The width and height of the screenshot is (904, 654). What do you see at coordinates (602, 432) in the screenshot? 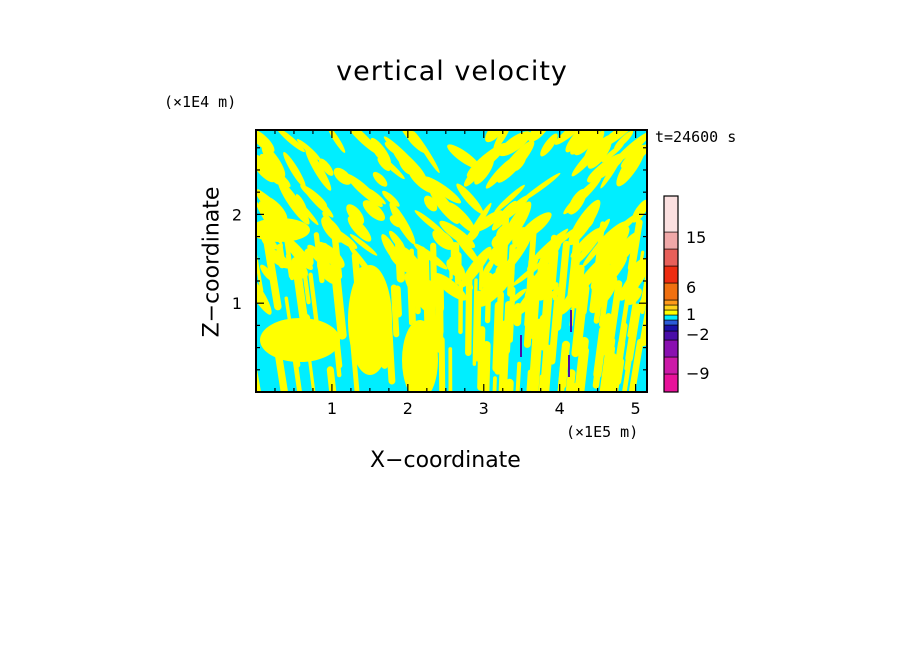
I see `x-unit-label: (×1E5 m)` at bounding box center [602, 432].